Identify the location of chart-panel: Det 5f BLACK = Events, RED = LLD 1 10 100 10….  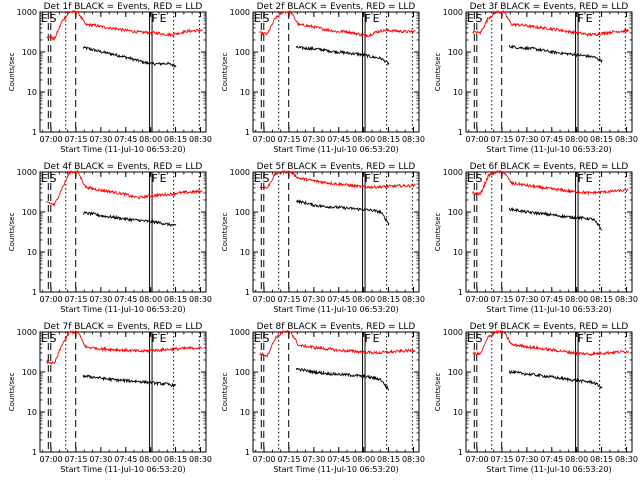
(323, 238).